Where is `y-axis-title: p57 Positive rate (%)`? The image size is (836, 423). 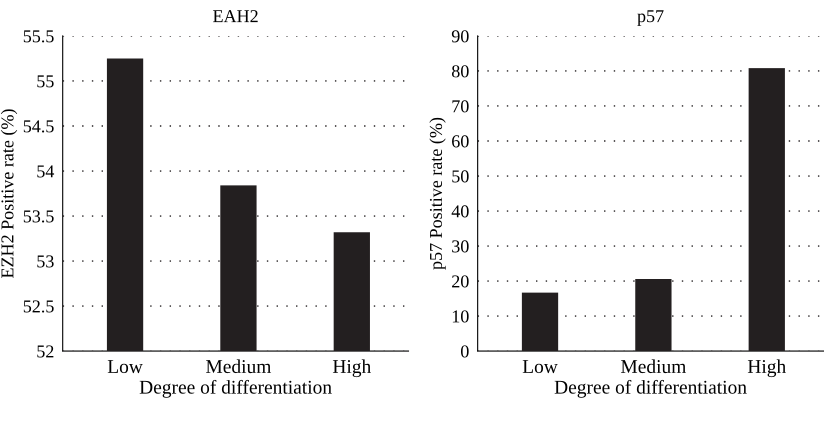
y-axis-title: p57 Positive rate (%) is located at coordinates (437, 194).